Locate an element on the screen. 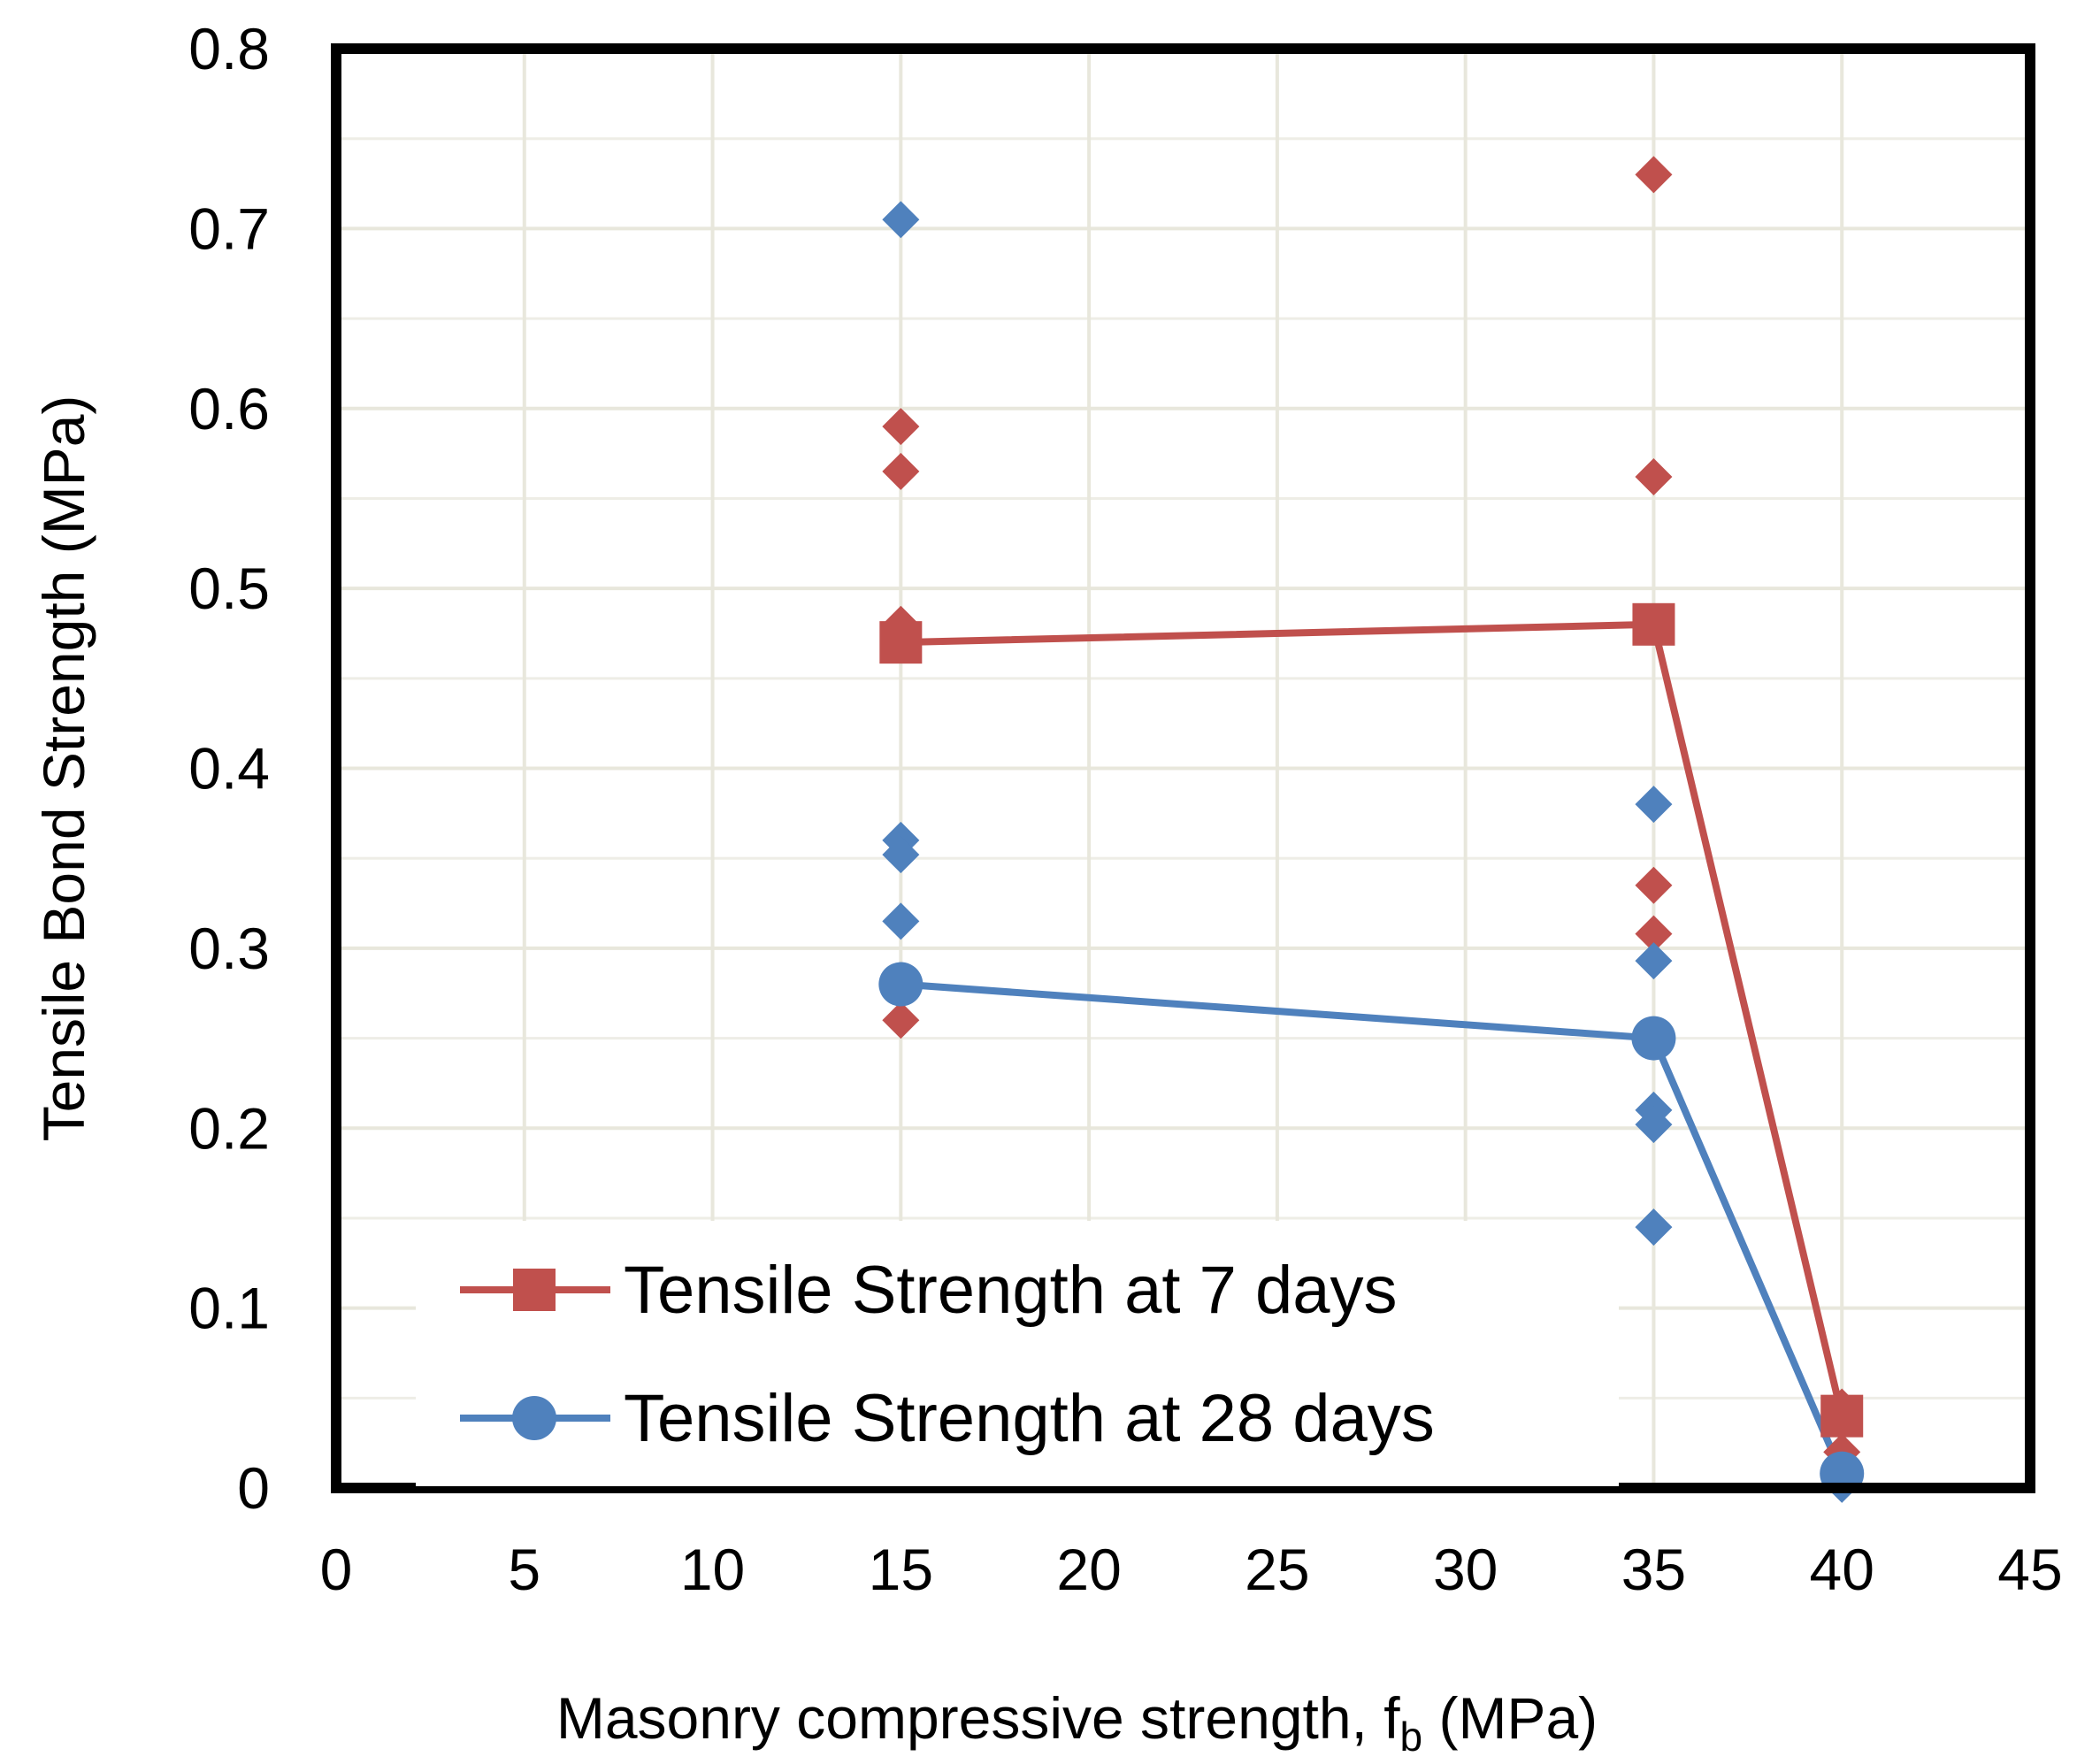  x-tick-label: 40 is located at coordinates (1842, 1569).